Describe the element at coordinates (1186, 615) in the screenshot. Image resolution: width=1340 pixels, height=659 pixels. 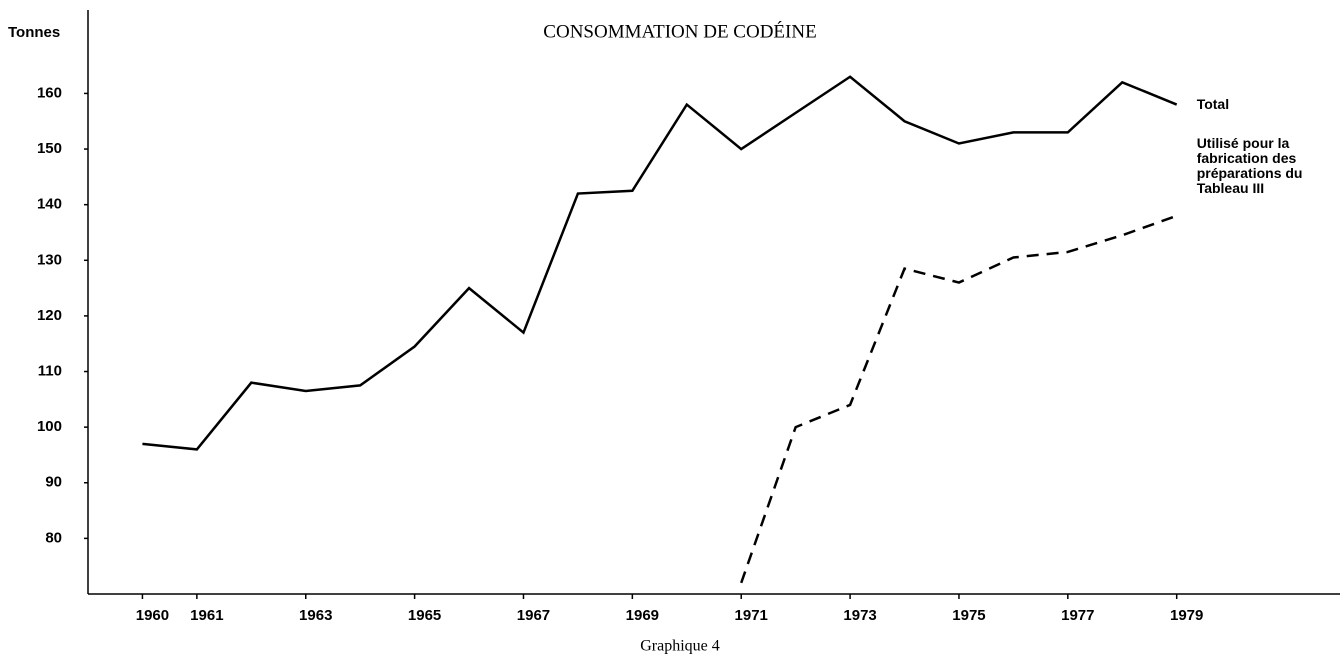
I see `x-tick-label: 1979` at that location.